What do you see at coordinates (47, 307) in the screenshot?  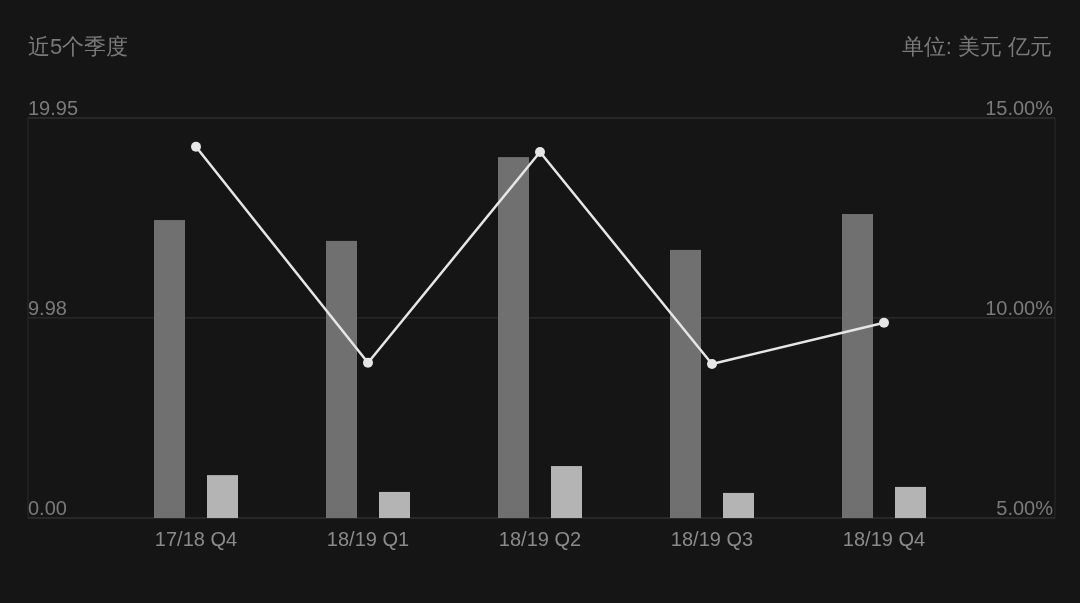 I see `y-tick-label: 9.98` at bounding box center [47, 307].